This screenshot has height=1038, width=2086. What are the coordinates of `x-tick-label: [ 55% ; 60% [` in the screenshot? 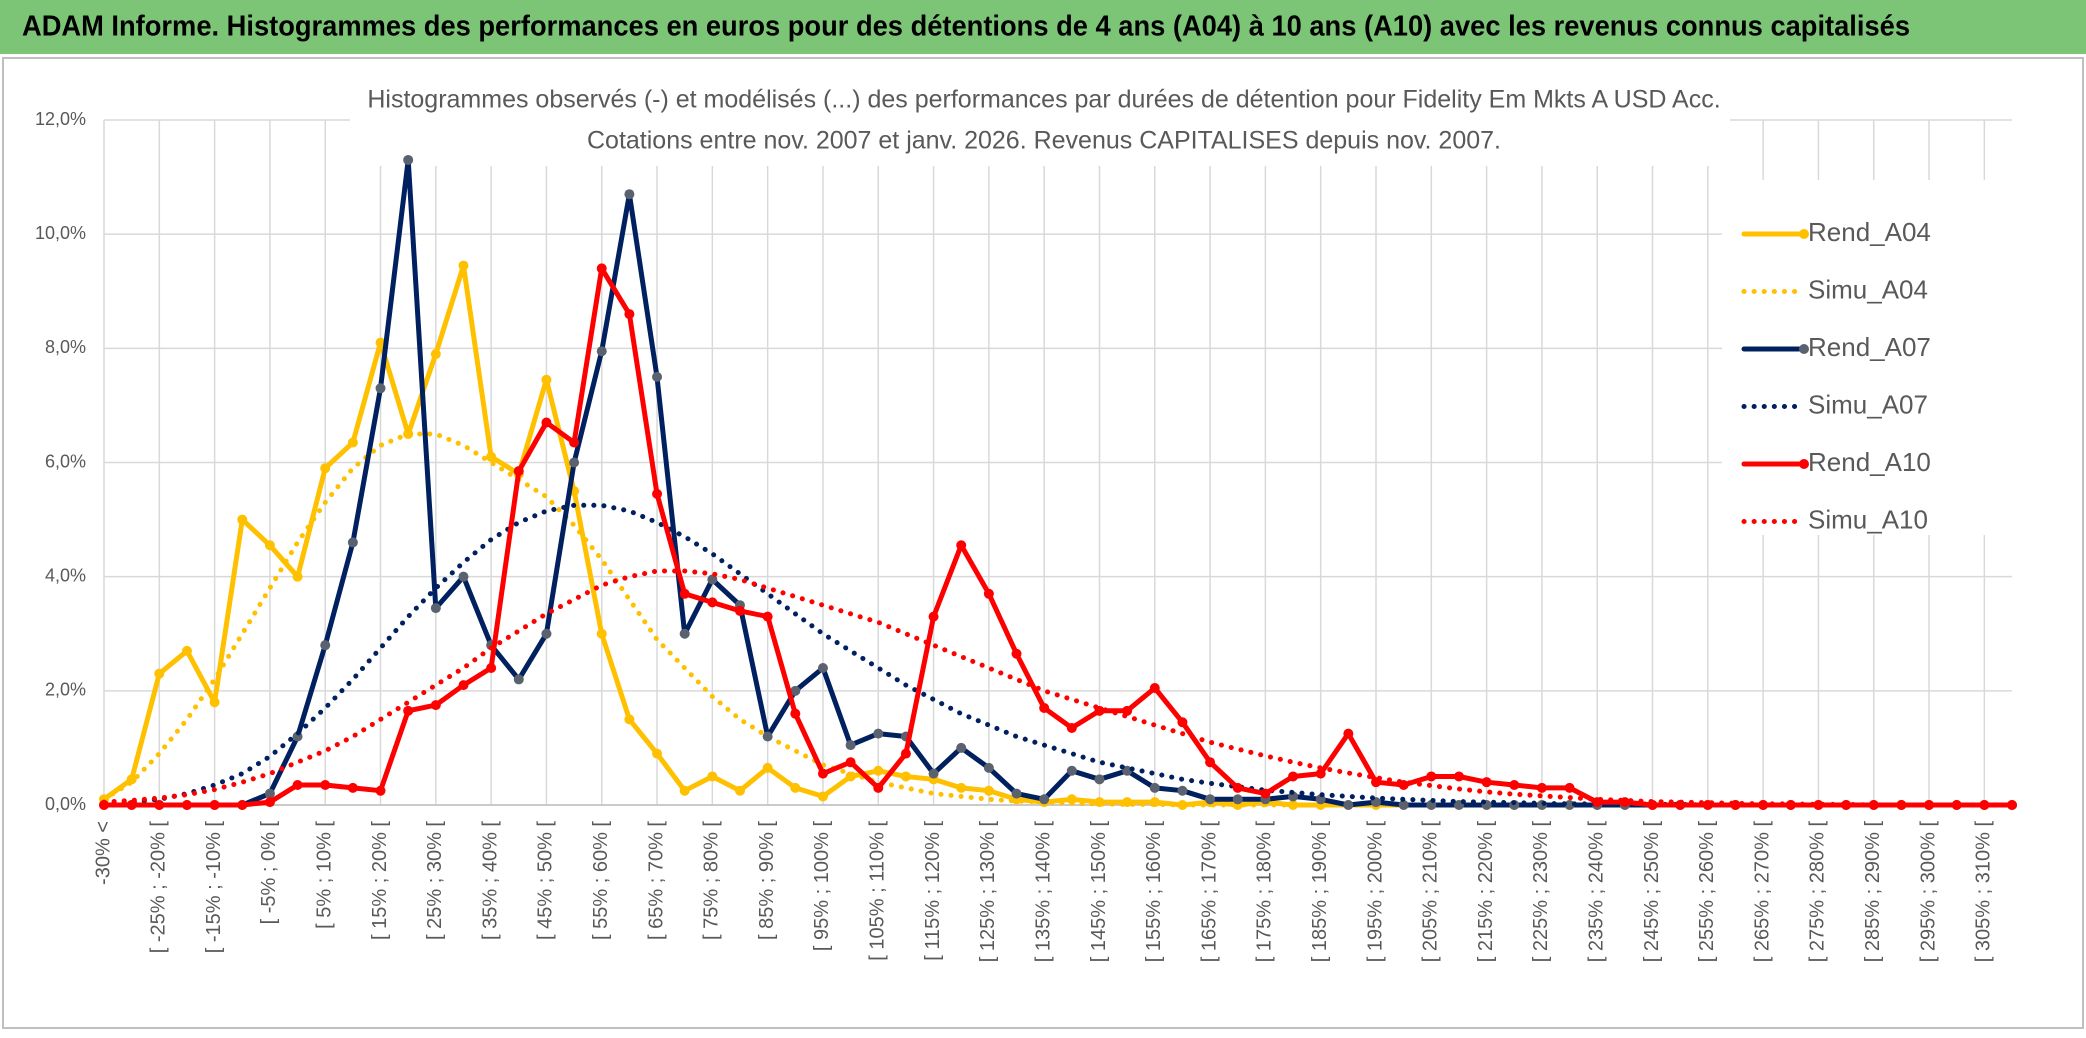 It's located at (601, 880).